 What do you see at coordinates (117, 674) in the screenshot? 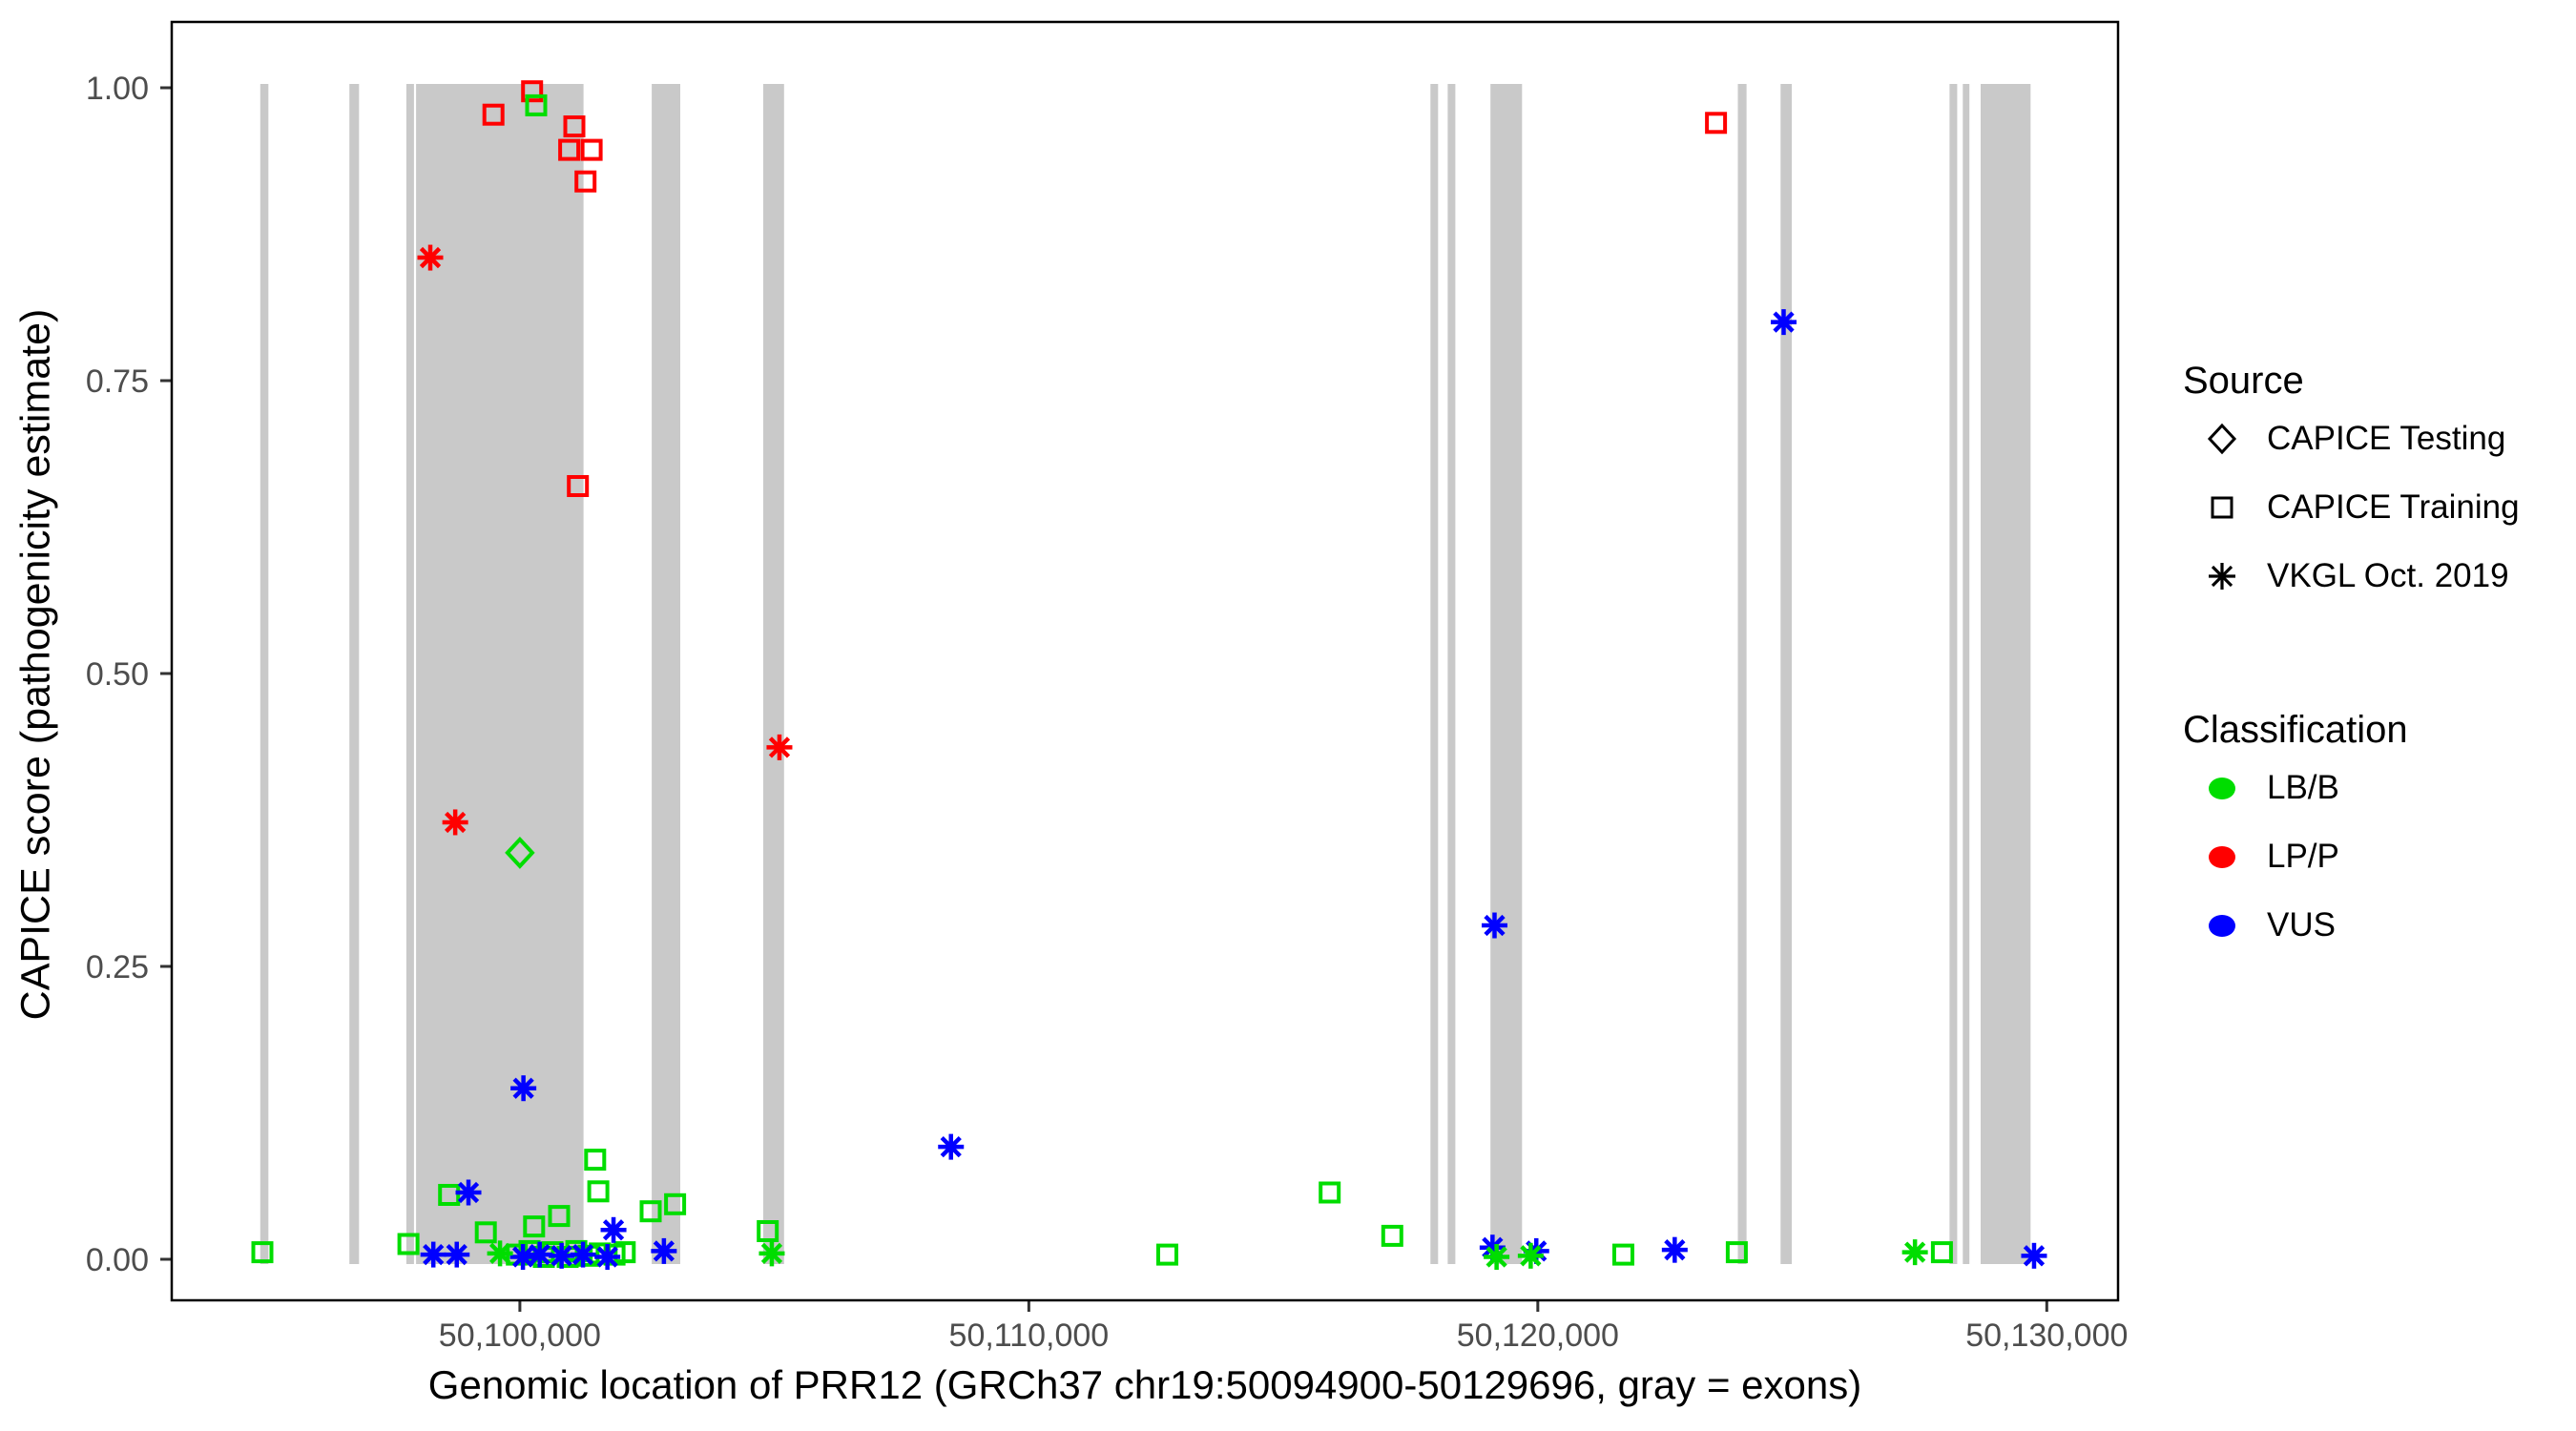
I see `svg-text: 0.50` at bounding box center [117, 674].